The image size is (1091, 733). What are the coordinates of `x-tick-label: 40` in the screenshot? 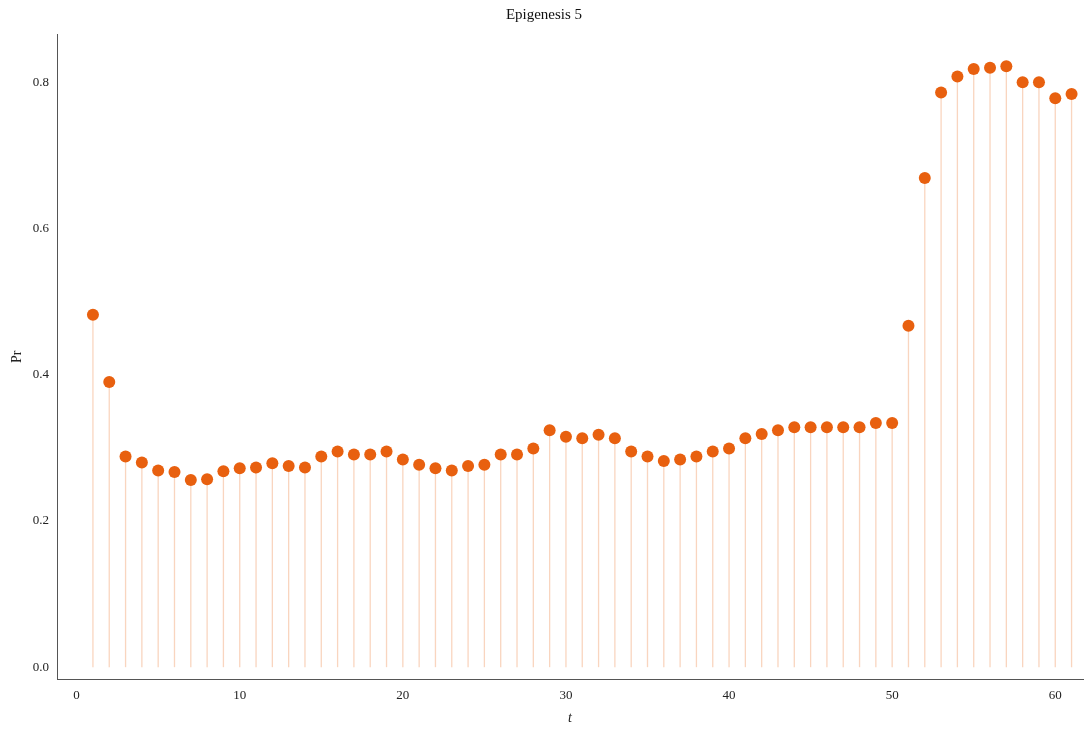 It's located at (729, 694).